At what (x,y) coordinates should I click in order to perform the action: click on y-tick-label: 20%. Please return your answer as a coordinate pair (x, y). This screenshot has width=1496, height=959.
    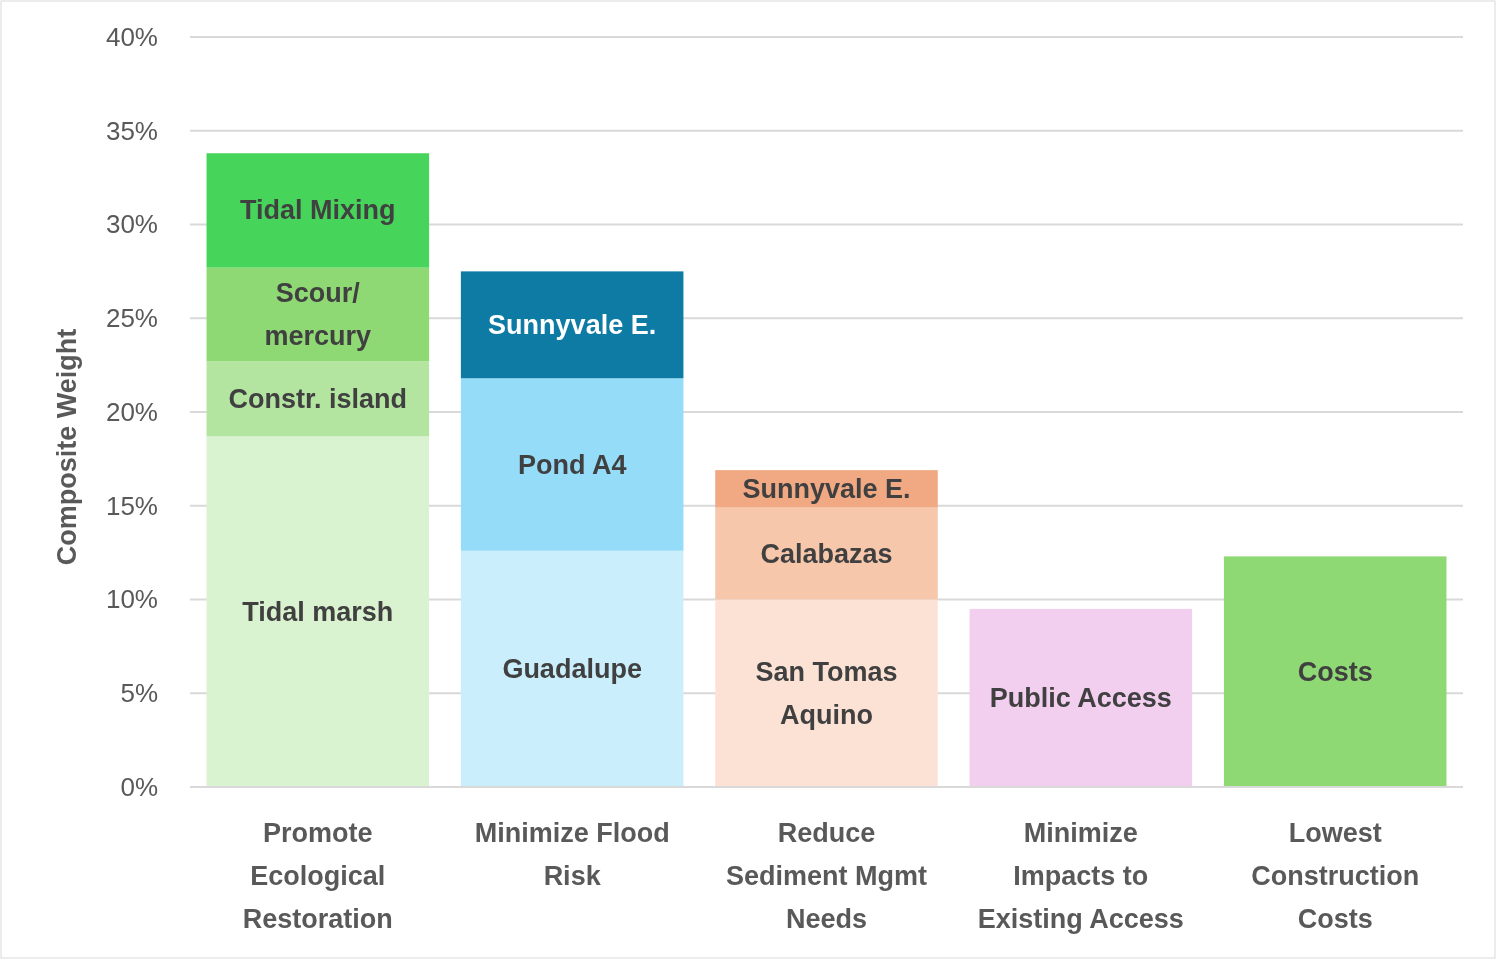
    Looking at the image, I should click on (131, 411).